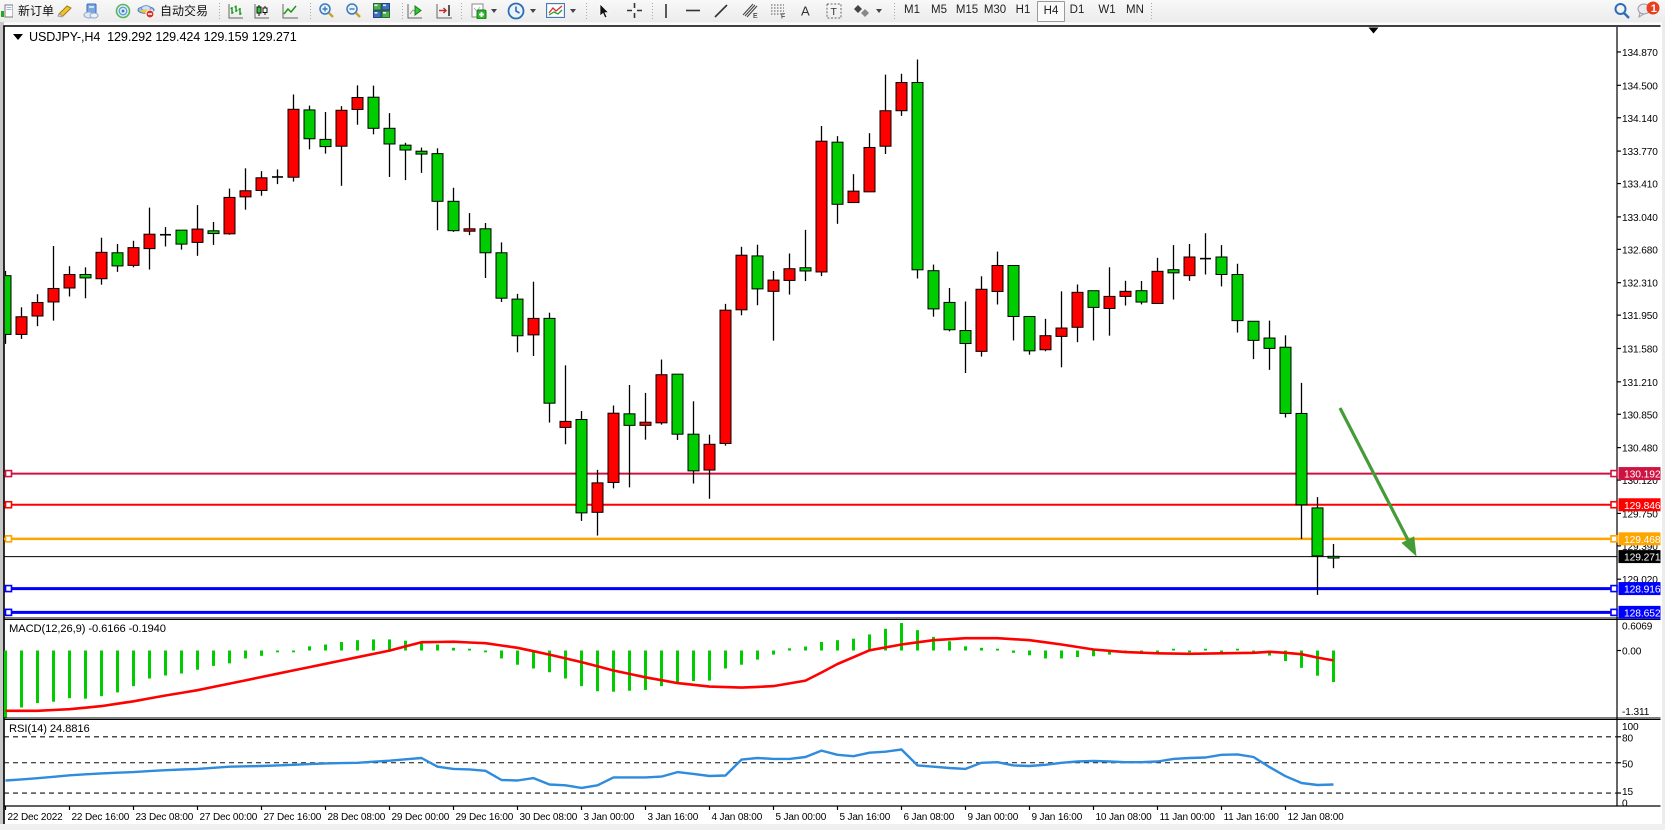  Describe the element at coordinates (381, 10) in the screenshot. I see `tile-windows-icon` at that location.